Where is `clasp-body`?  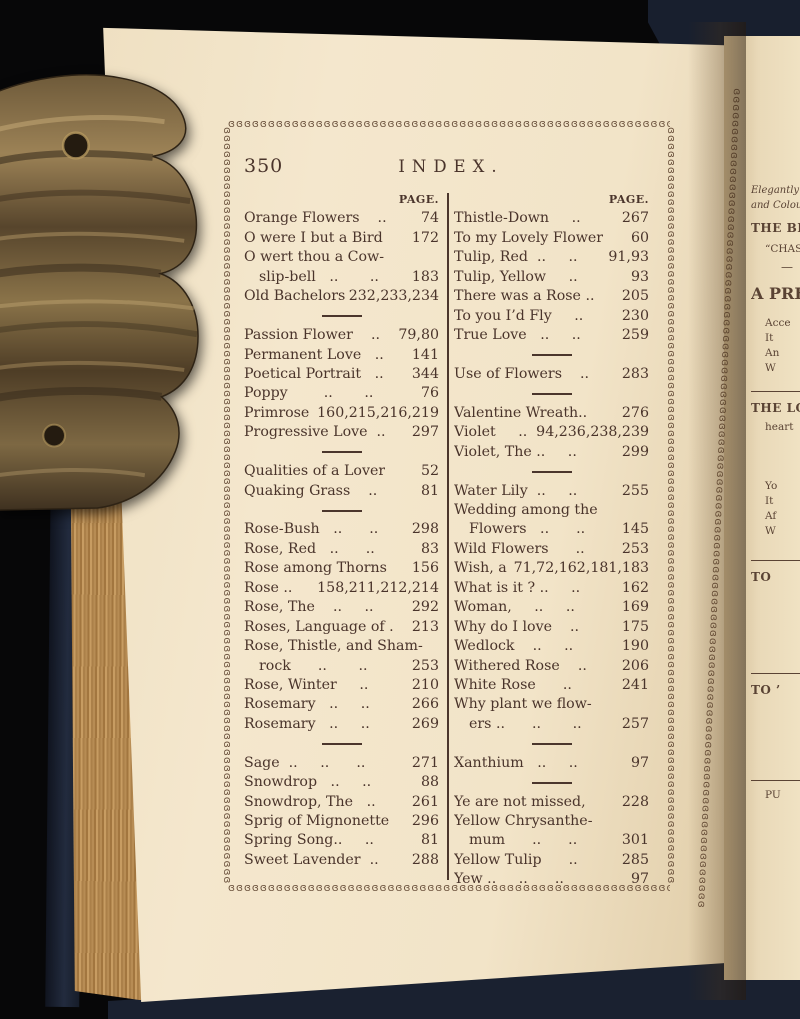
clasp-body is located at coordinates (99, 292).